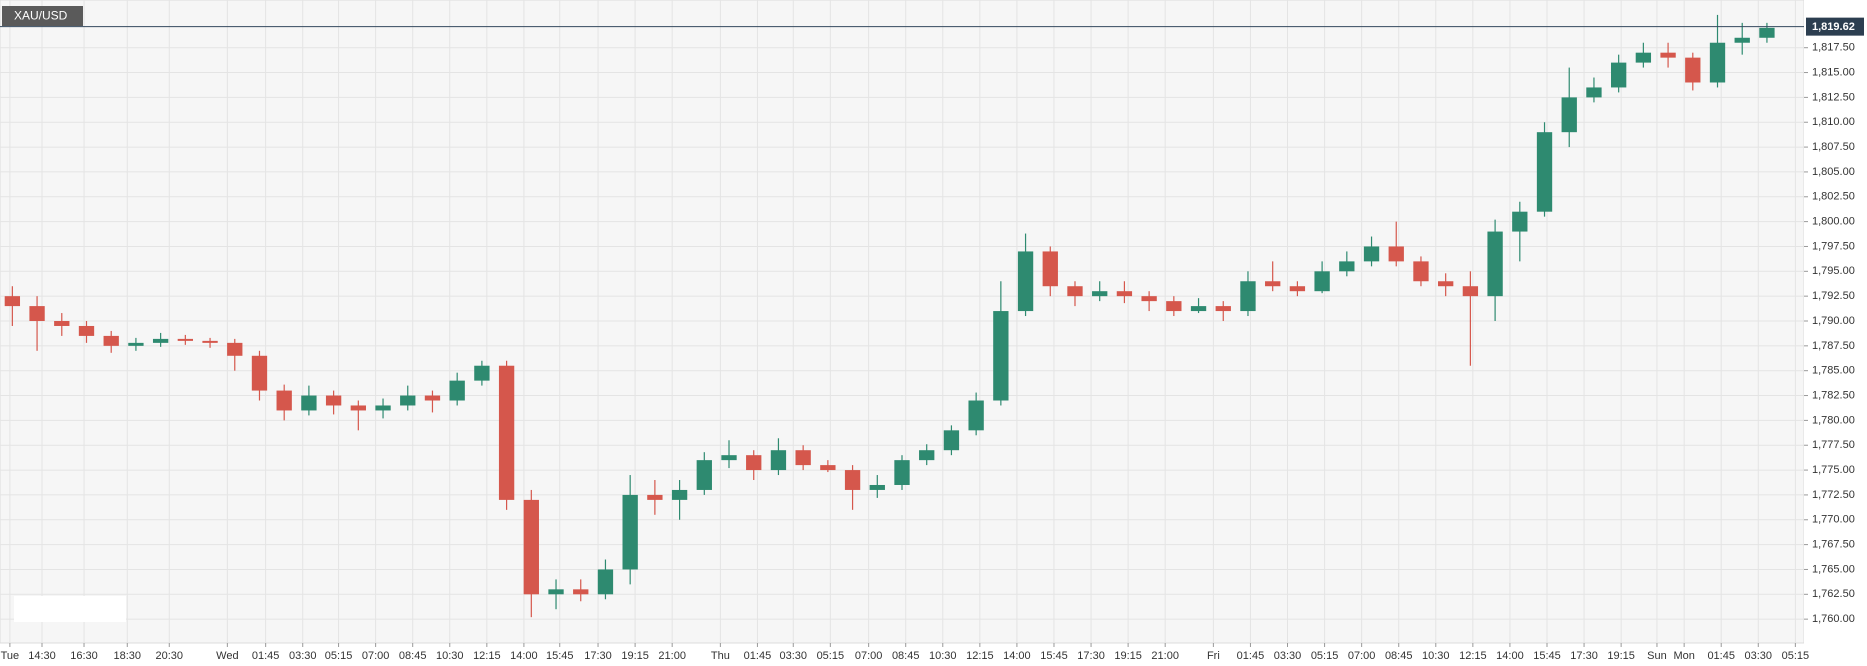 Image resolution: width=1867 pixels, height=666 pixels. I want to click on blank-box, so click(70, 609).